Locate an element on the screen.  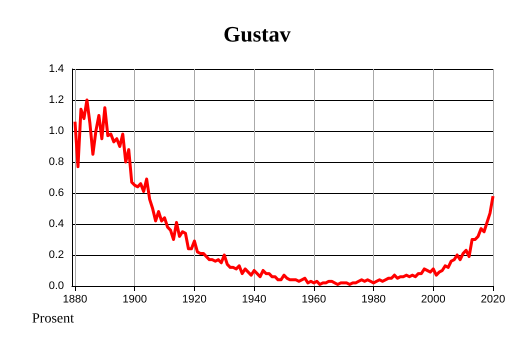
y-tick-label: 1.2 is located at coordinates (56, 100).